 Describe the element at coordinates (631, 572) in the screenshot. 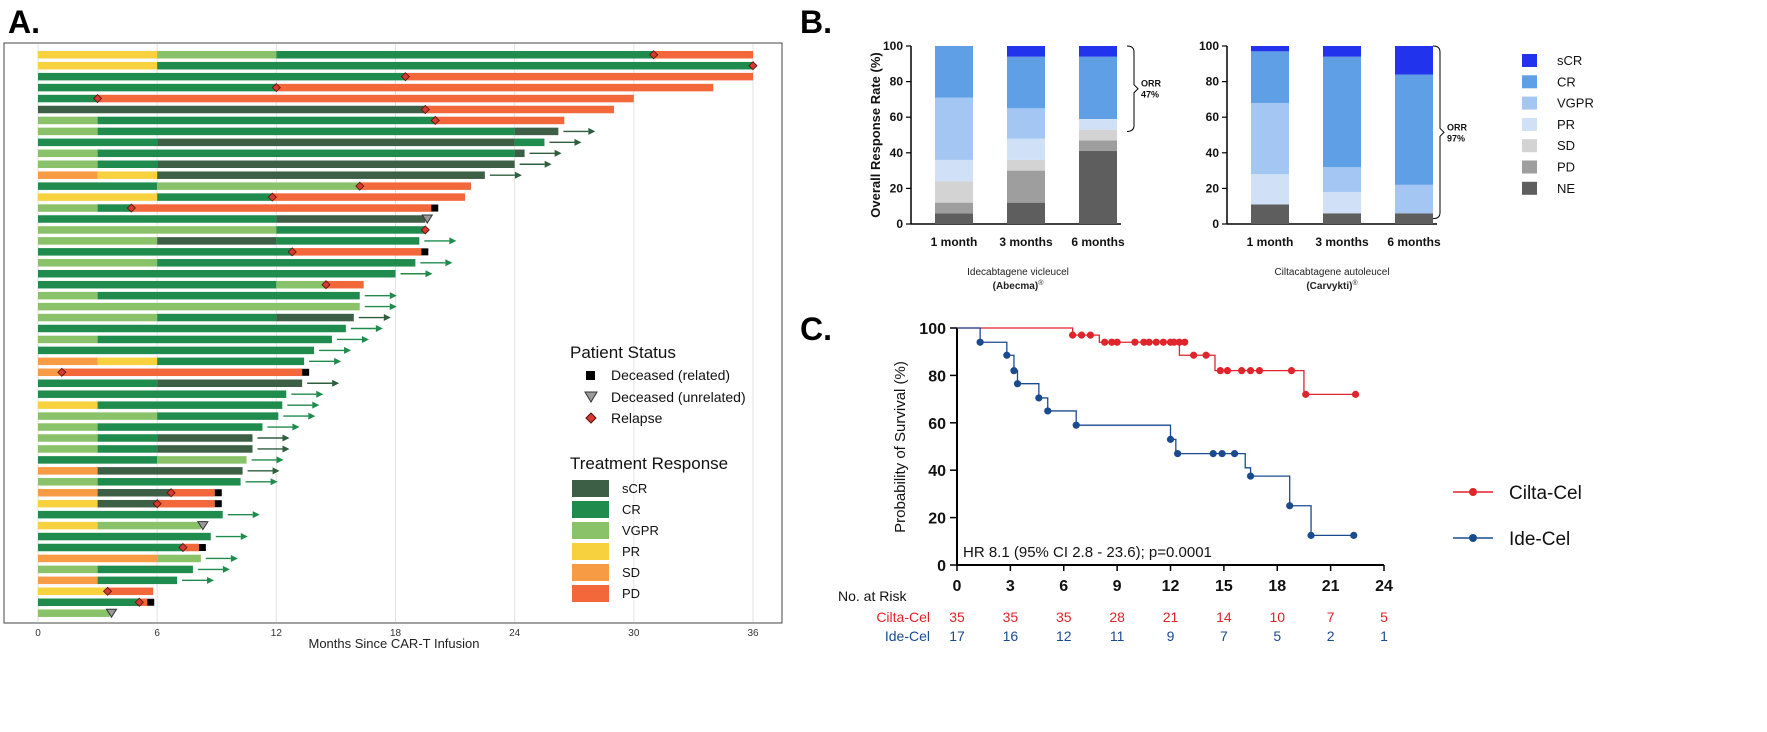

I see `legend-response-item: SD` at that location.